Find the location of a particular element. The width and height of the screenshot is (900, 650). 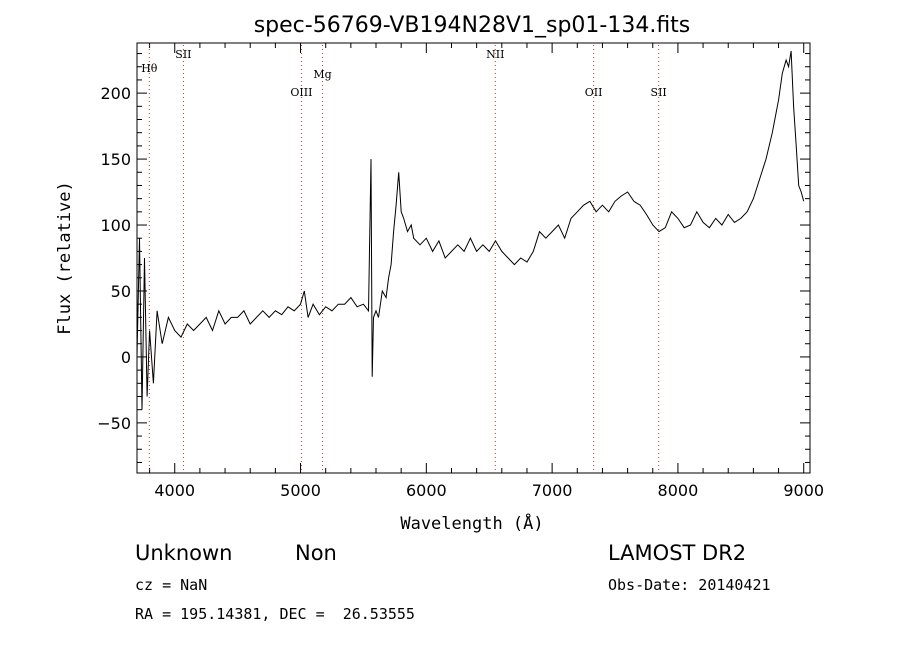

y-tick-label: 100 is located at coordinates (115, 225).